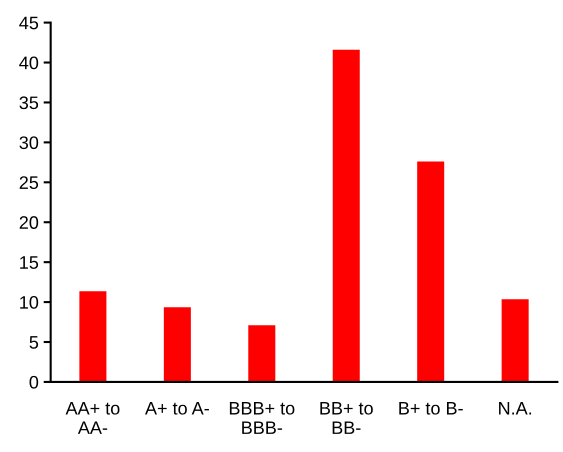 The image size is (563, 452). Describe the element at coordinates (28, 143) in the screenshot. I see `y-tick-label: 30` at that location.